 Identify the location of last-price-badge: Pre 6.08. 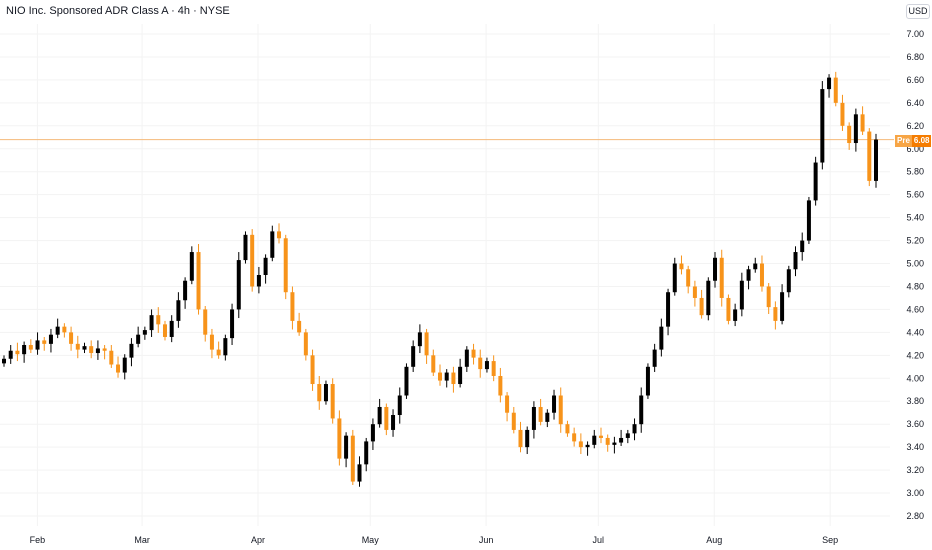
(913, 141).